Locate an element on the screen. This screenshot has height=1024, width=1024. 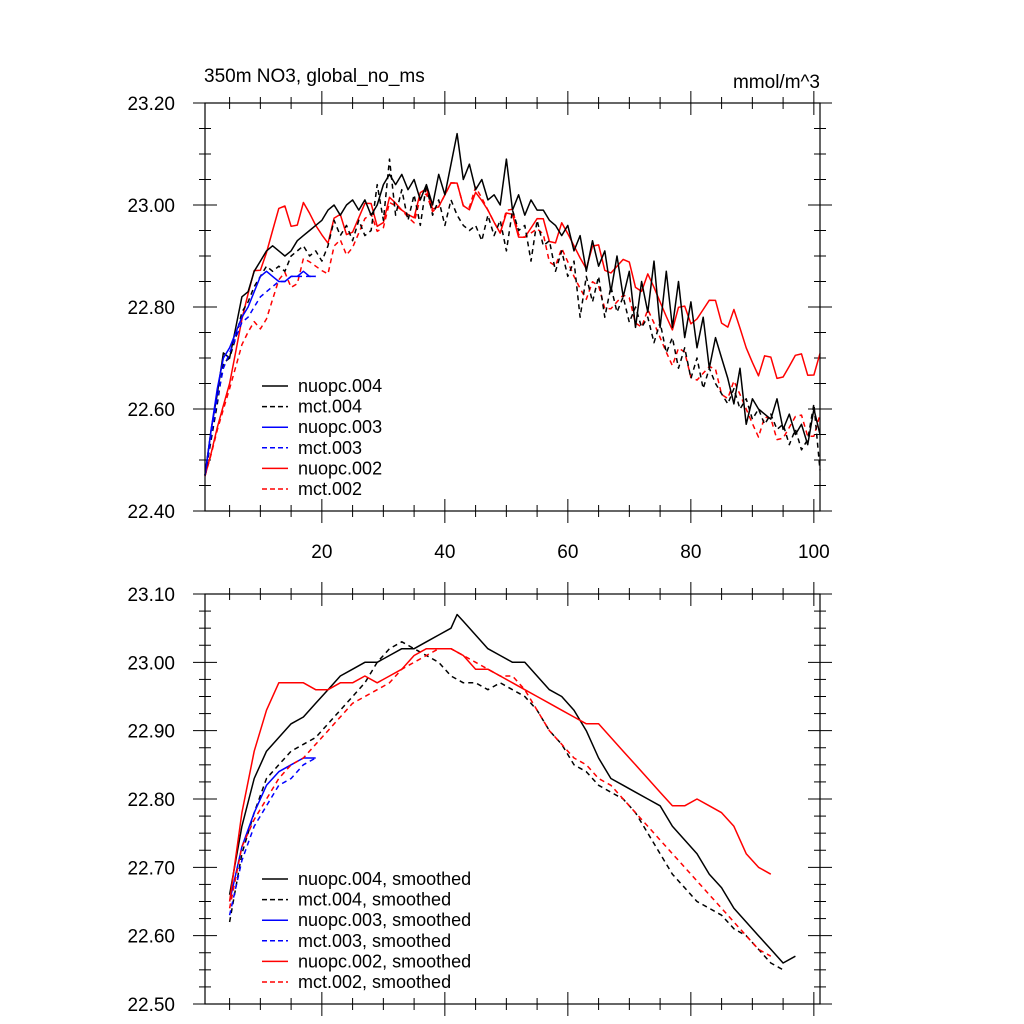
legend-label: nuopc.002 is located at coordinates (340, 468).